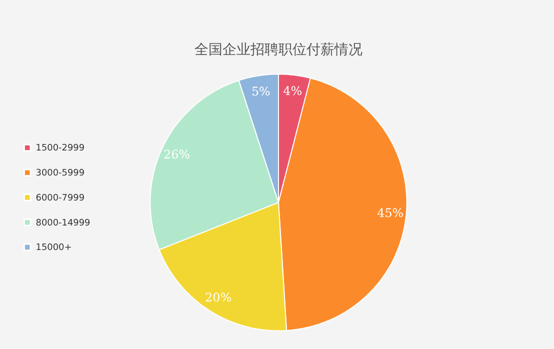 The width and height of the screenshot is (554, 349). What do you see at coordinates (260, 91) in the screenshot?
I see `data-label: 5%` at bounding box center [260, 91].